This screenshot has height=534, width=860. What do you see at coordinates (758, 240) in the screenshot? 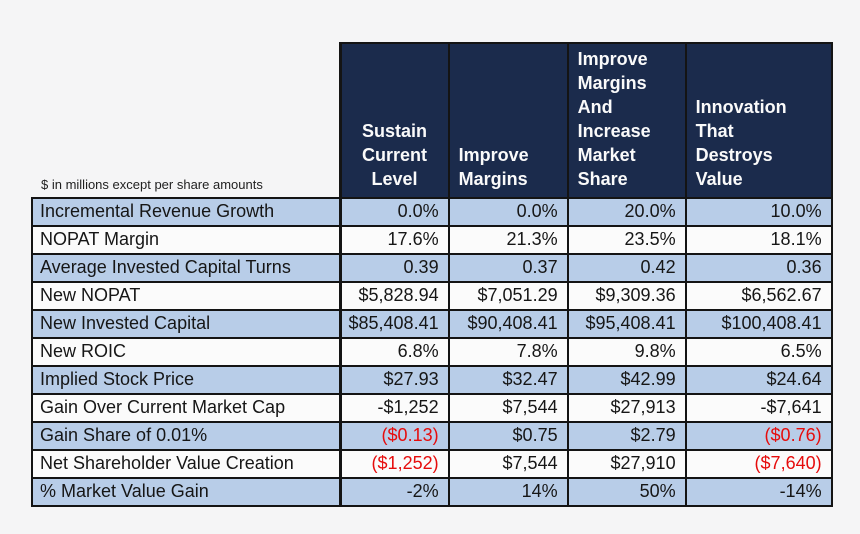
I see `cell: 18.1%` at bounding box center [758, 240].